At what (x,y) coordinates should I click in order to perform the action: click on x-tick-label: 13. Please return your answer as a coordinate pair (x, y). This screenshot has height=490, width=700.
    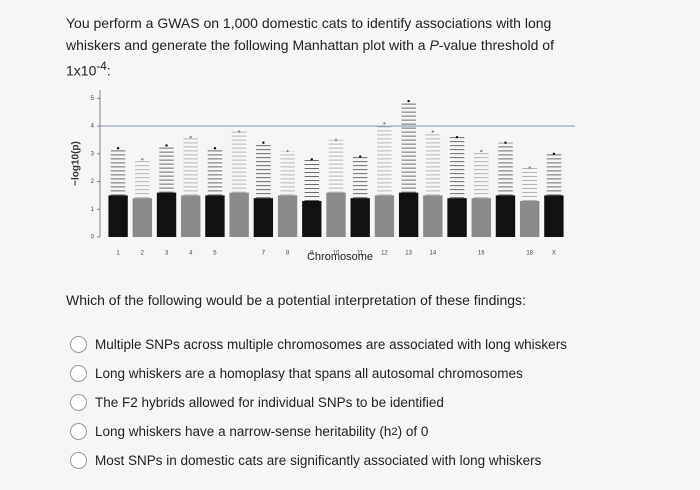
    Looking at the image, I should click on (408, 254).